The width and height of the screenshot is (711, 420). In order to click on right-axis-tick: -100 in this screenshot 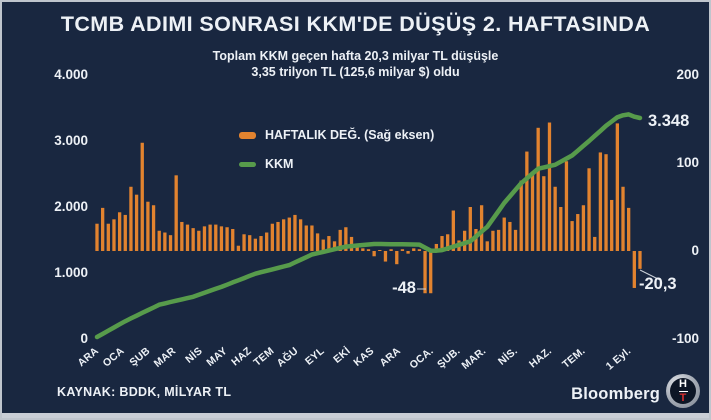, I will do `click(685, 338)`.